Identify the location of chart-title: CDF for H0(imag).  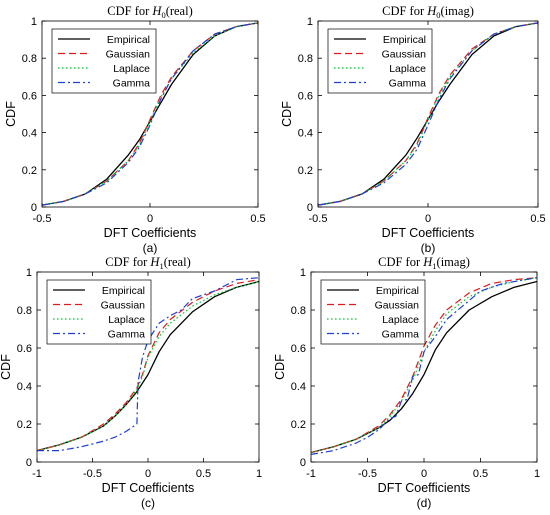
(428, 12).